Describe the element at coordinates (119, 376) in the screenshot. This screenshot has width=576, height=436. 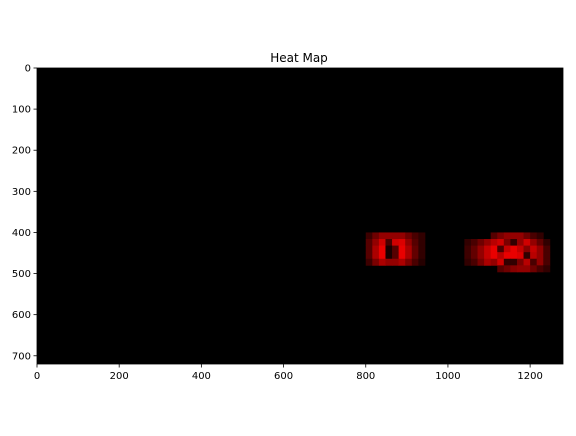
I see `x-tick-label: 200` at that location.